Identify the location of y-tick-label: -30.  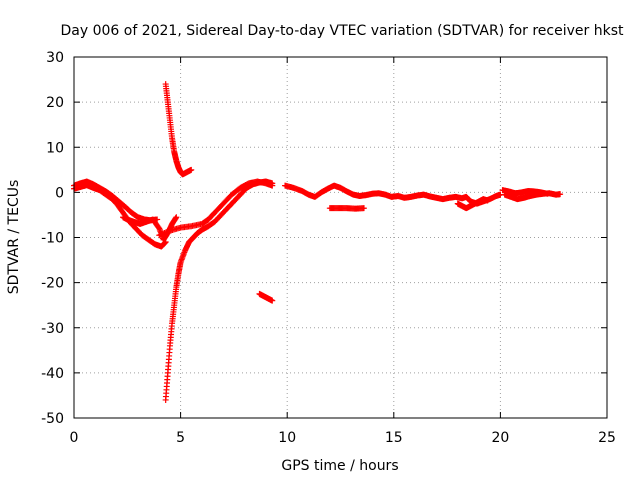
(52, 329).